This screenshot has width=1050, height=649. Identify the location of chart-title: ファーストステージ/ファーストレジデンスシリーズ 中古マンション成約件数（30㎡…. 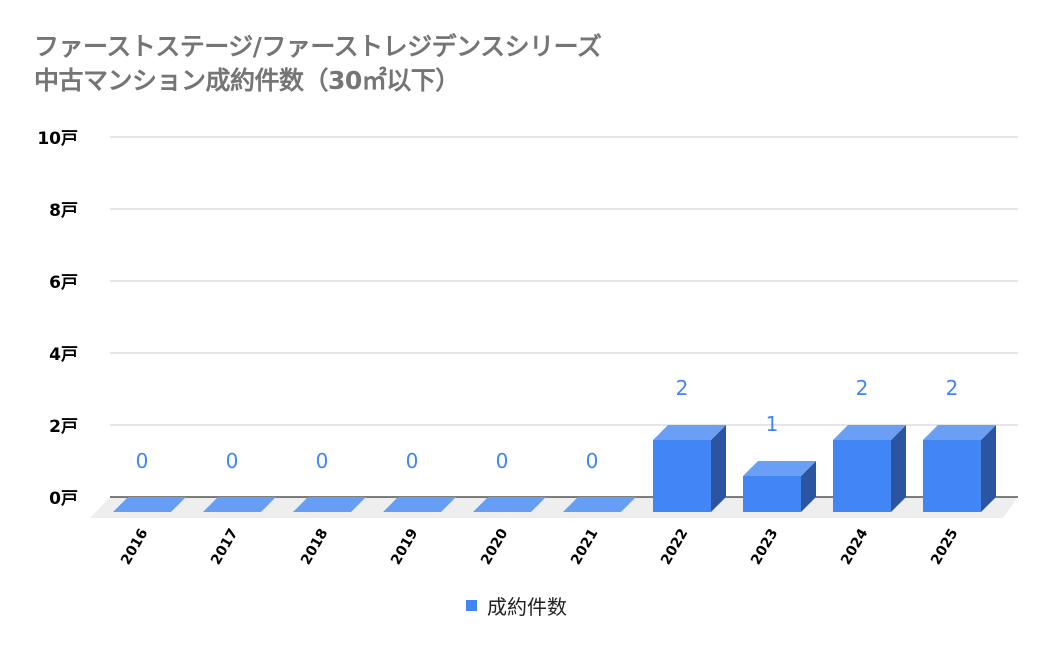
(318, 64).